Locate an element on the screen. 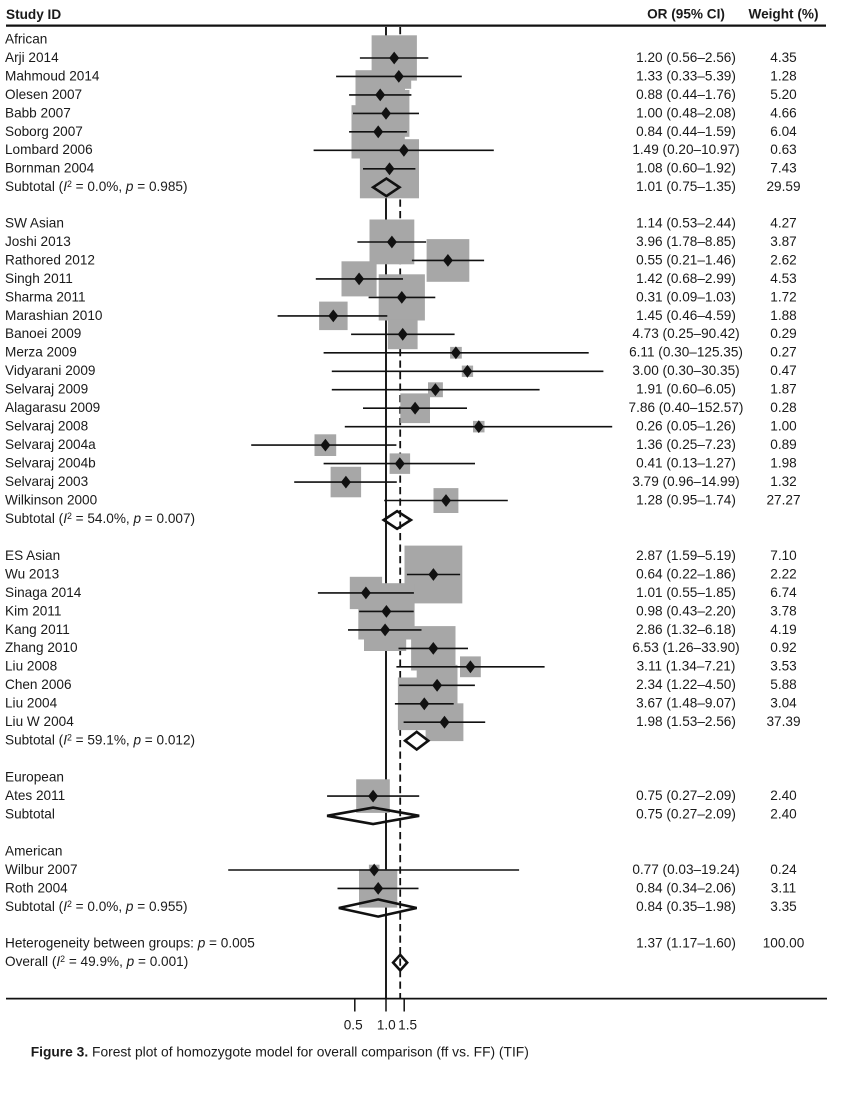  svg-text: 4.19 is located at coordinates (783, 629).